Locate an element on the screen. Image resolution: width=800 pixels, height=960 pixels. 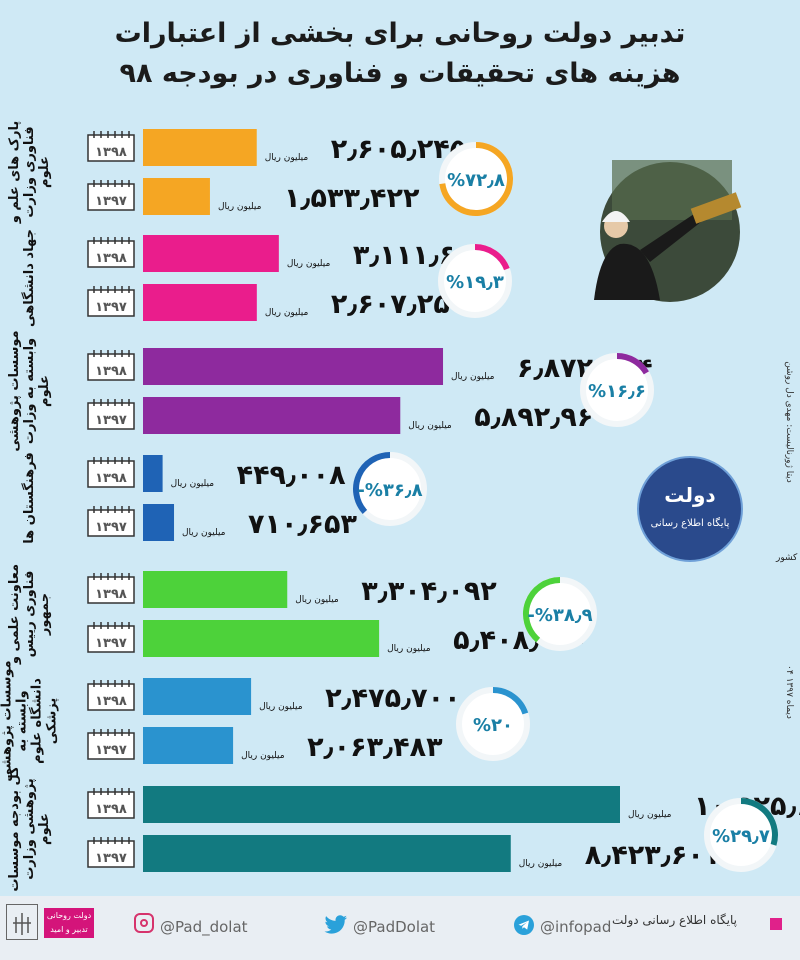
speaker-photo is located at coordinates (668, 231).